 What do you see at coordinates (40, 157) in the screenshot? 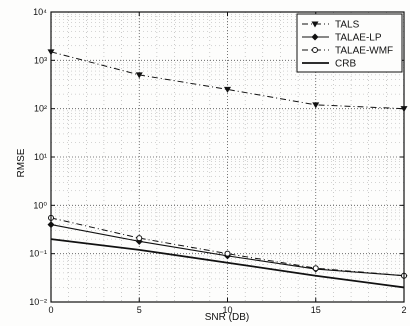
I see `y-tick-label: 10¹` at bounding box center [40, 157].